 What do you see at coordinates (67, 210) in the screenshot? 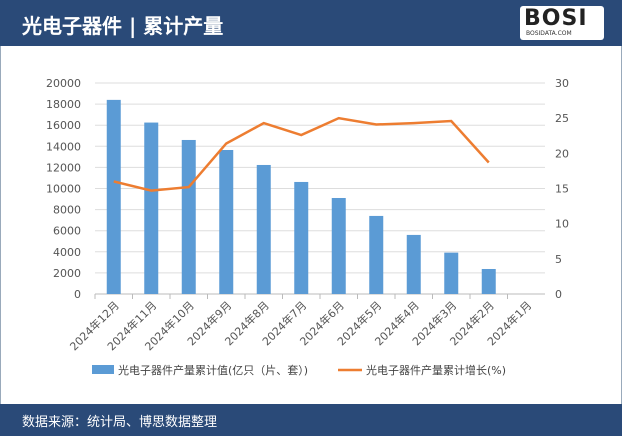
I see `y-left-tick: 8000` at bounding box center [67, 210].